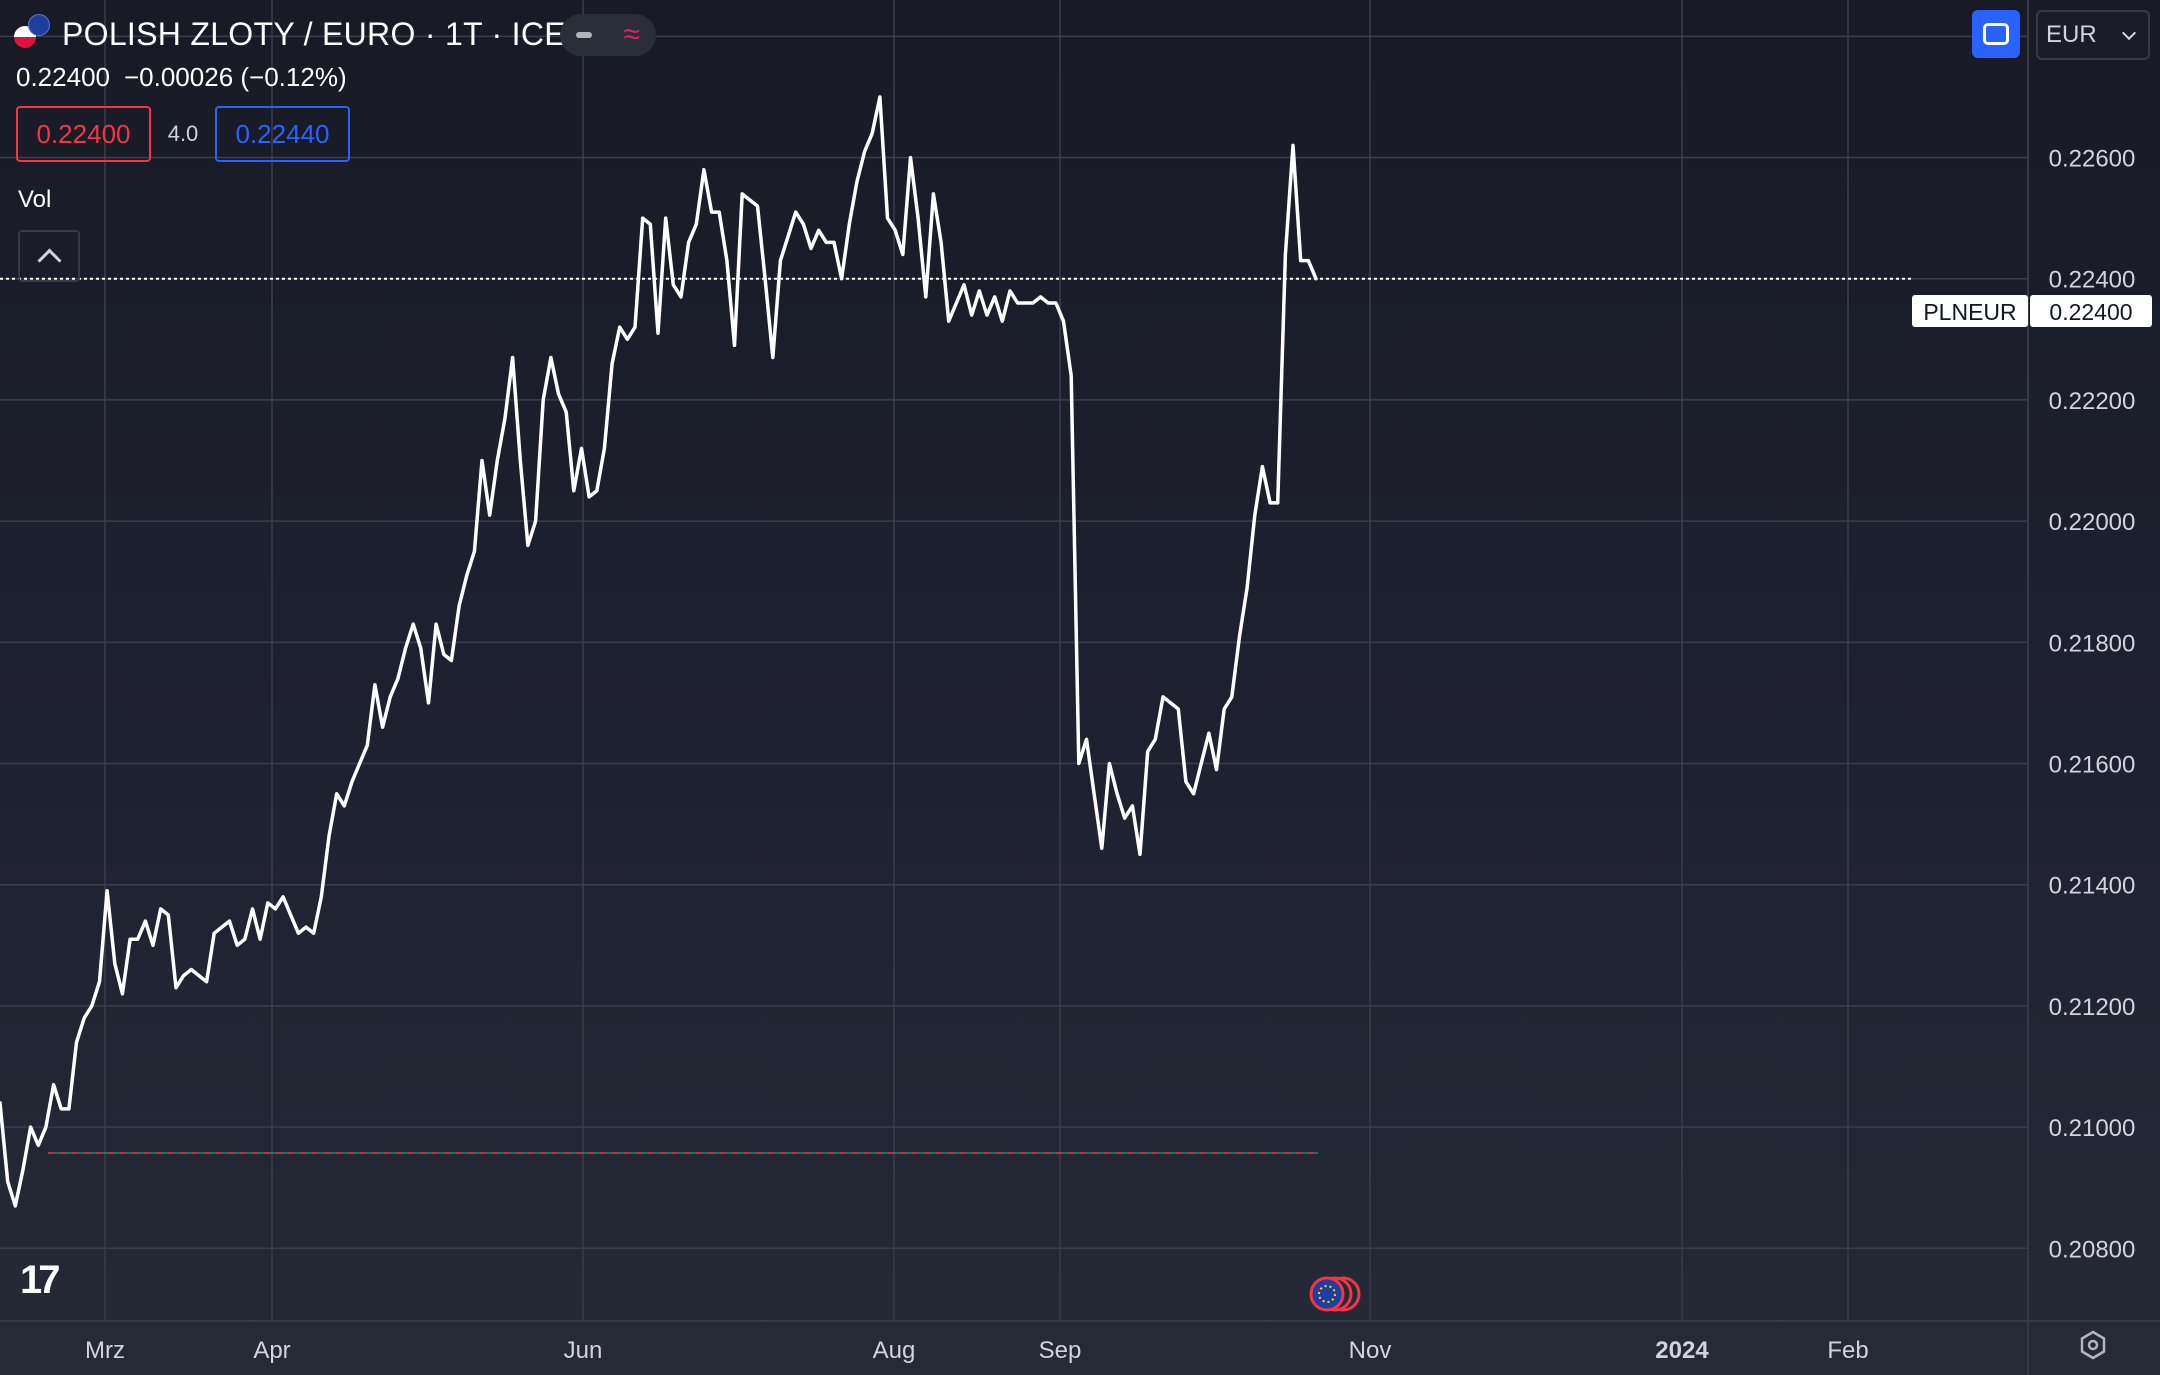 The width and height of the screenshot is (2160, 1375). I want to click on currency-select: EUR, so click(2093, 35).